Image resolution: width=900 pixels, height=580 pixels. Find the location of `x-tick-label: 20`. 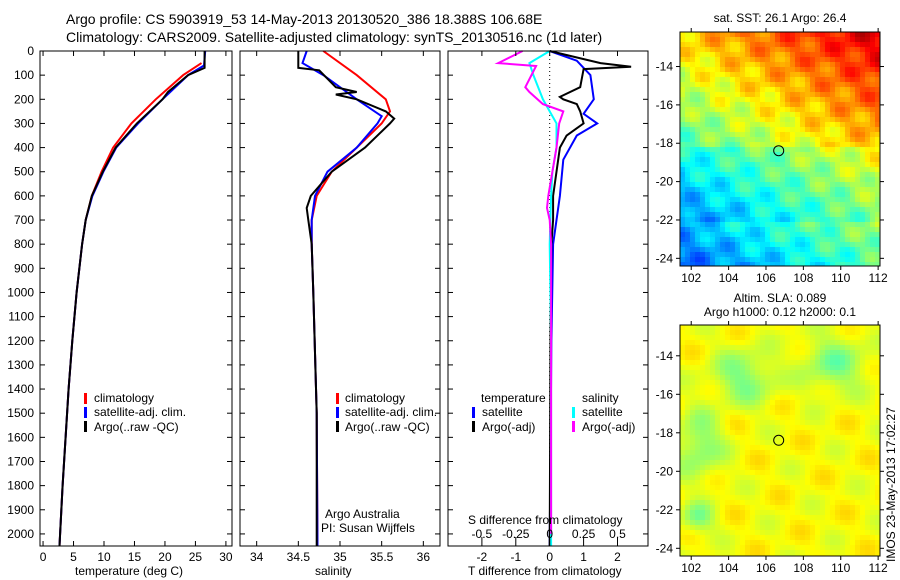

x-tick-label: 20 is located at coordinates (165, 557).